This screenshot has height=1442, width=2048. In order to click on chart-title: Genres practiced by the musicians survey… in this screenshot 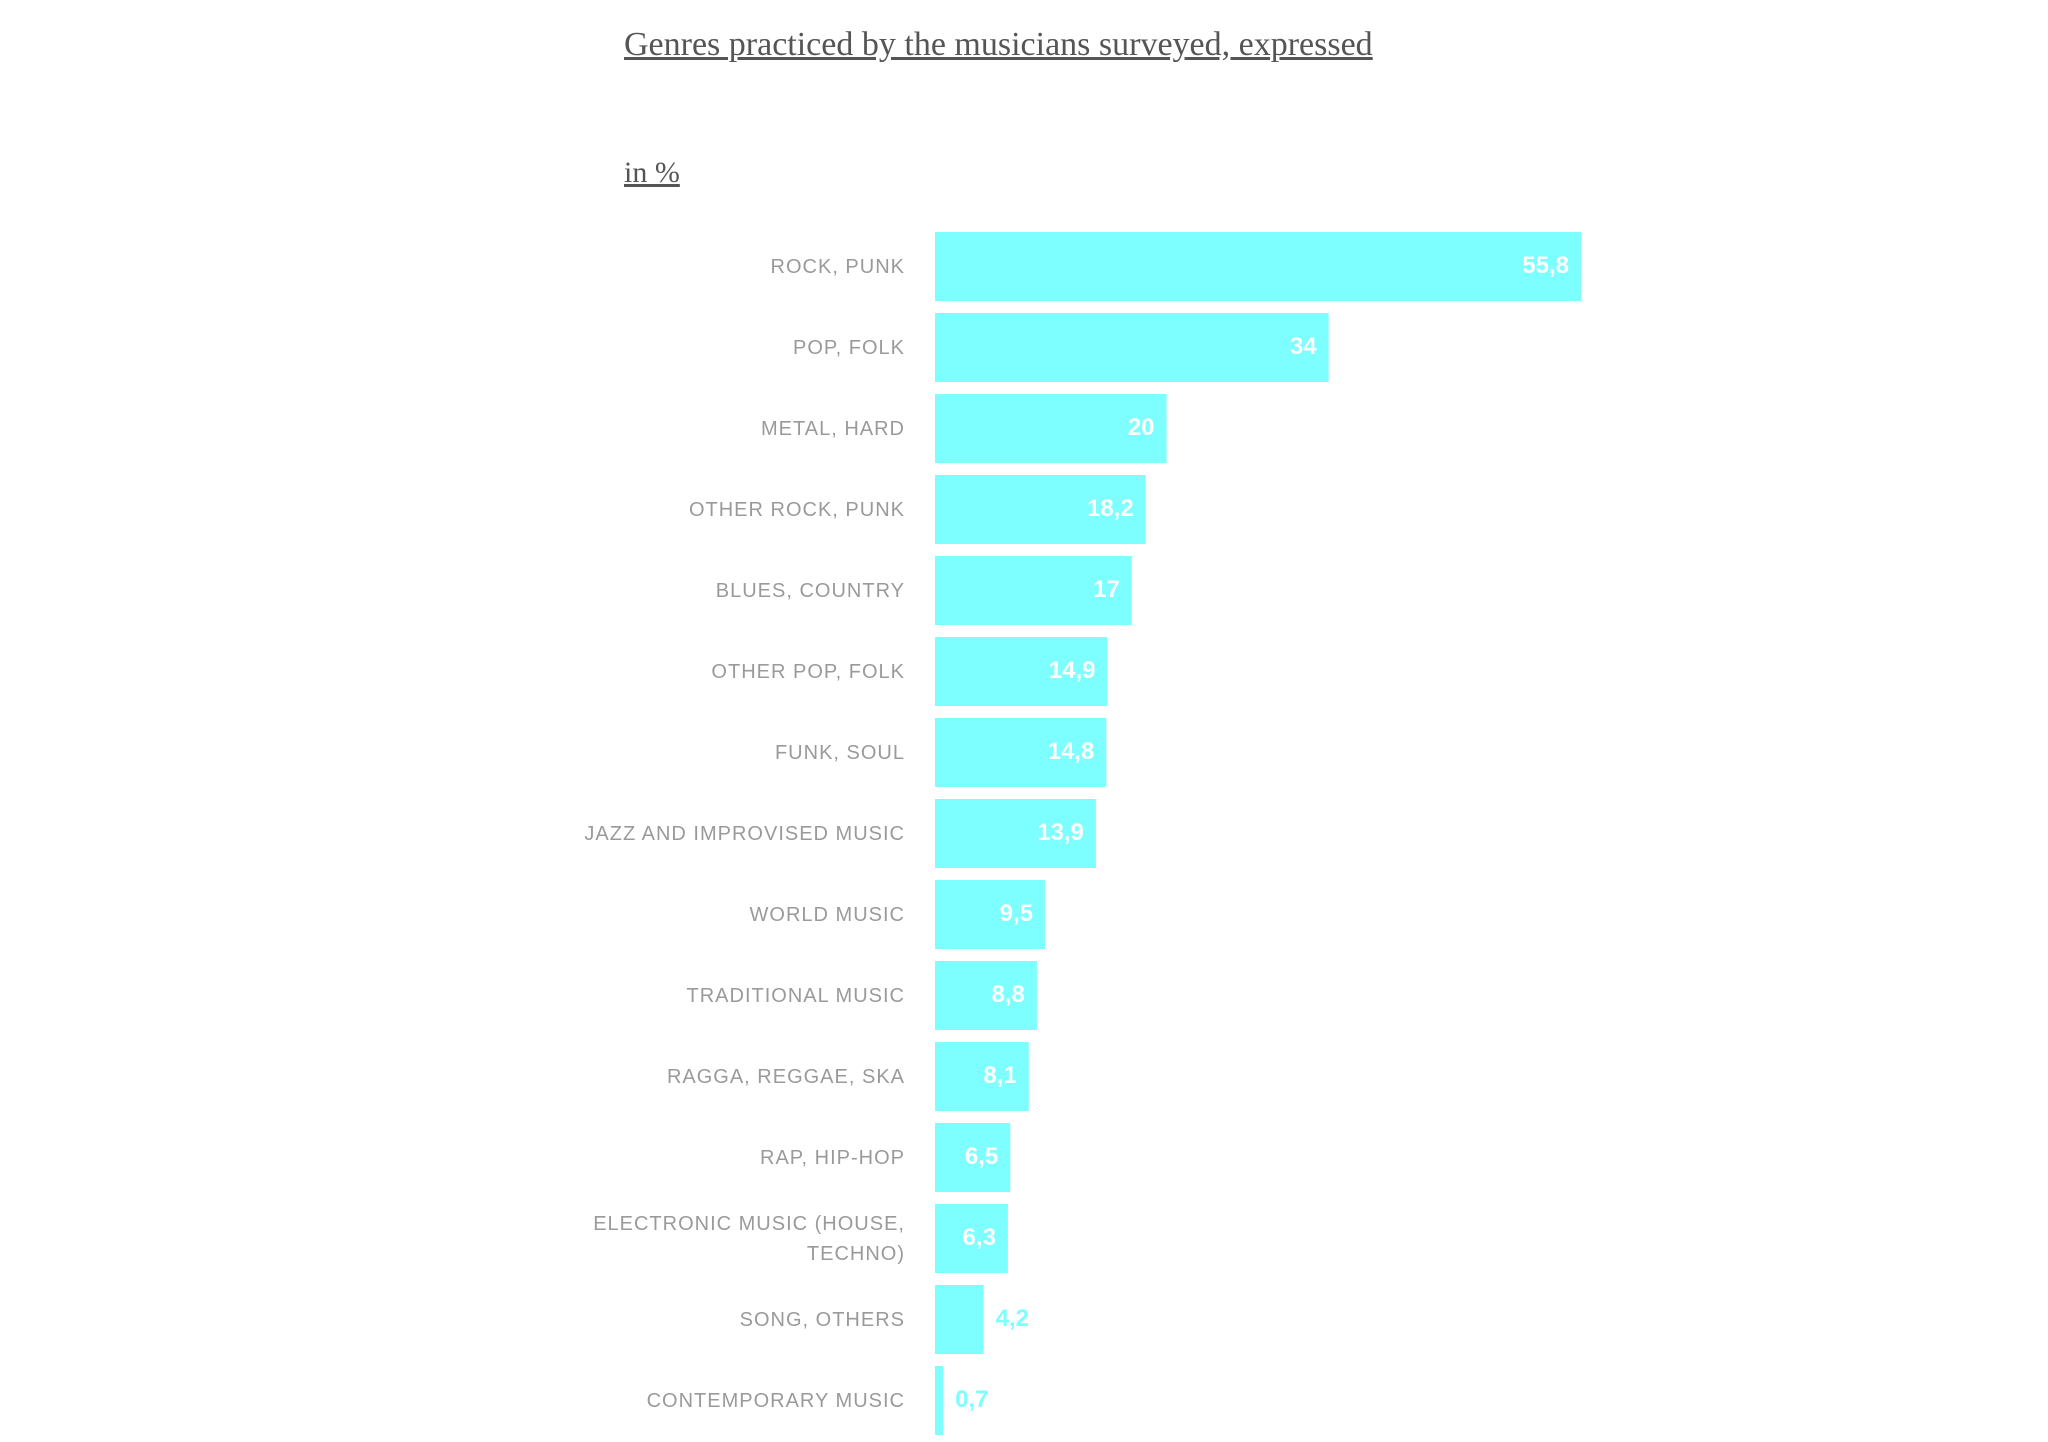, I will do `click(998, 44)`.